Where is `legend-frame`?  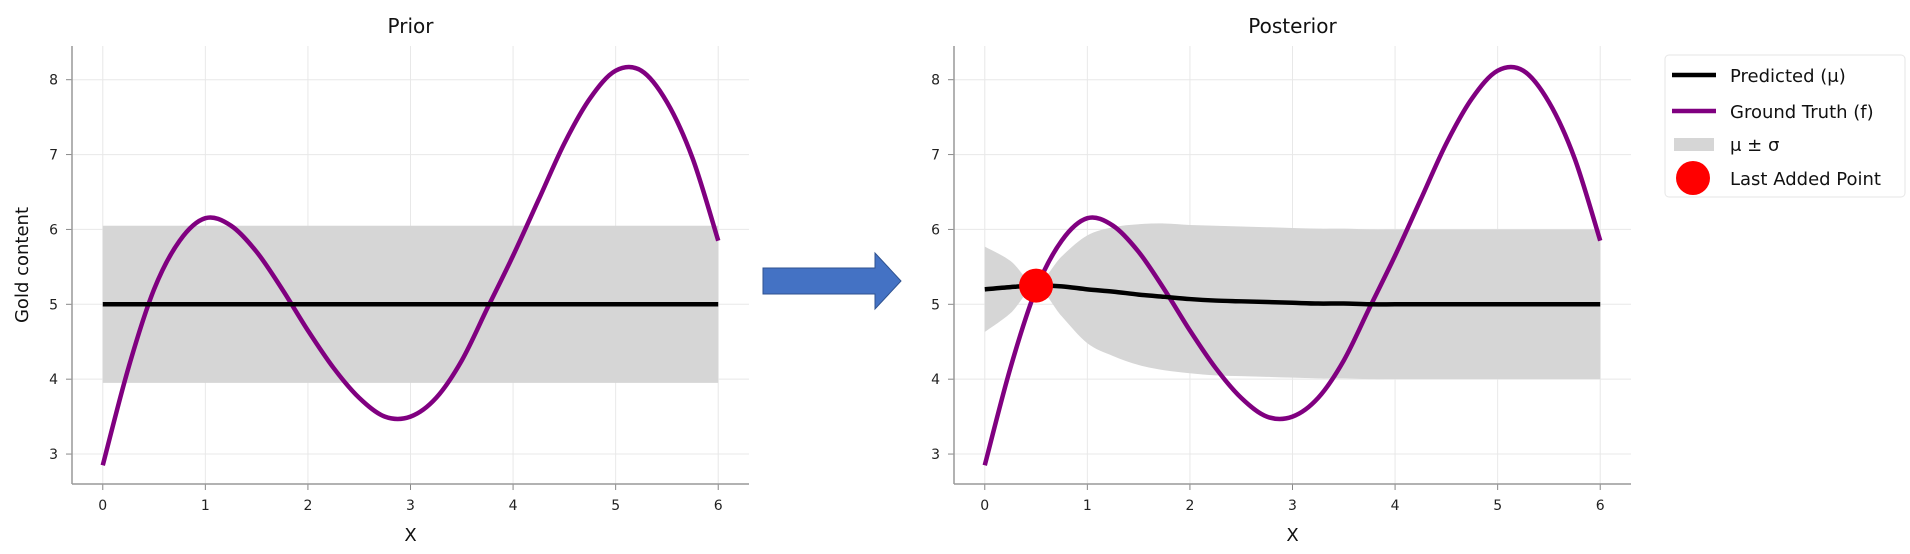
legend-frame is located at coordinates (1785, 126).